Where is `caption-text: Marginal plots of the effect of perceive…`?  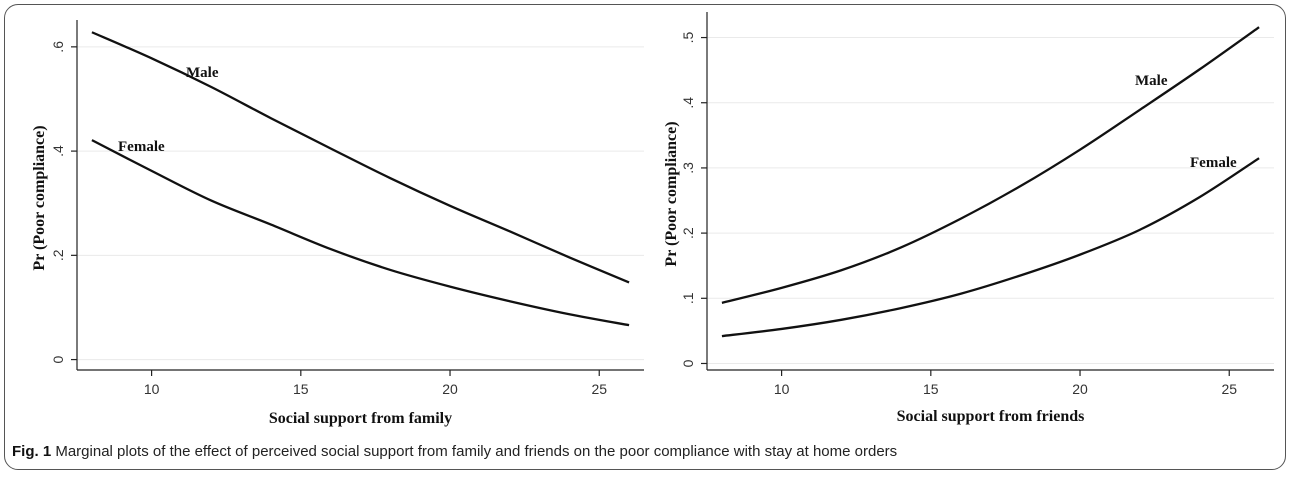
caption-text: Marginal plots of the effect of perceive… is located at coordinates (476, 451).